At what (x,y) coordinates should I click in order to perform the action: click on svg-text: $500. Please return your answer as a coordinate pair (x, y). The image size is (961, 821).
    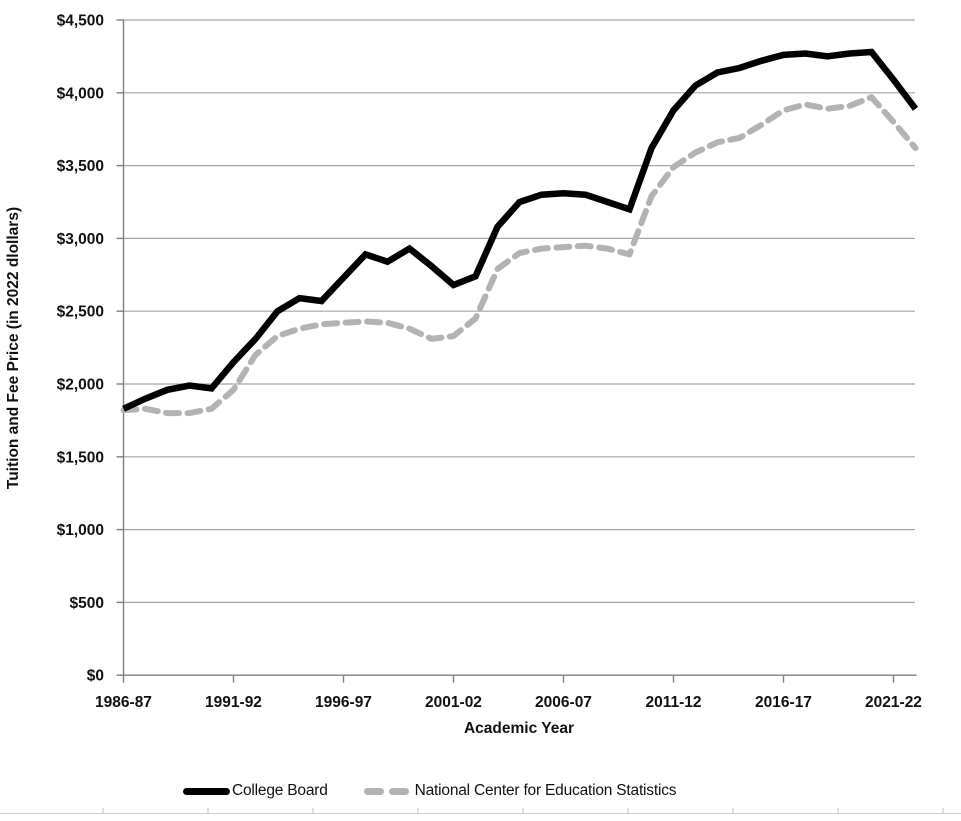
    Looking at the image, I should click on (87, 603).